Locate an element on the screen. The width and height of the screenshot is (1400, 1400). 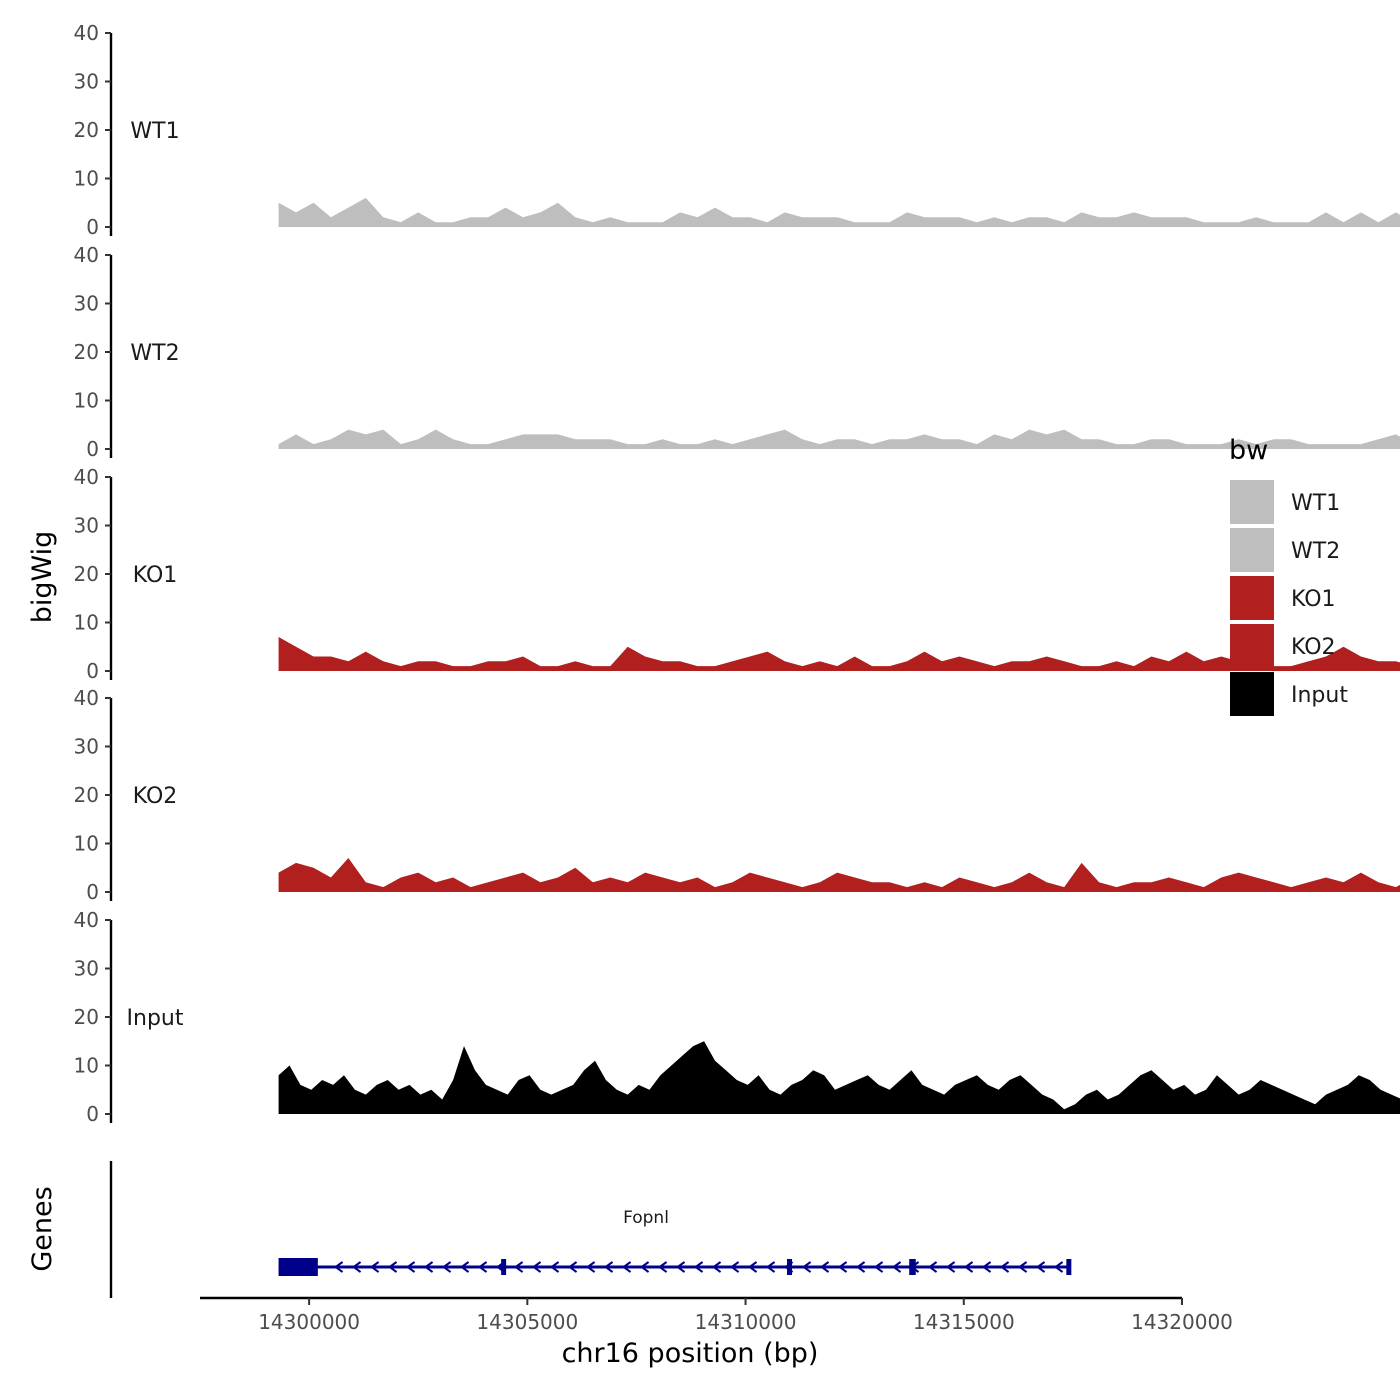
legend-label-wt1: WT1 is located at coordinates (1315, 503).